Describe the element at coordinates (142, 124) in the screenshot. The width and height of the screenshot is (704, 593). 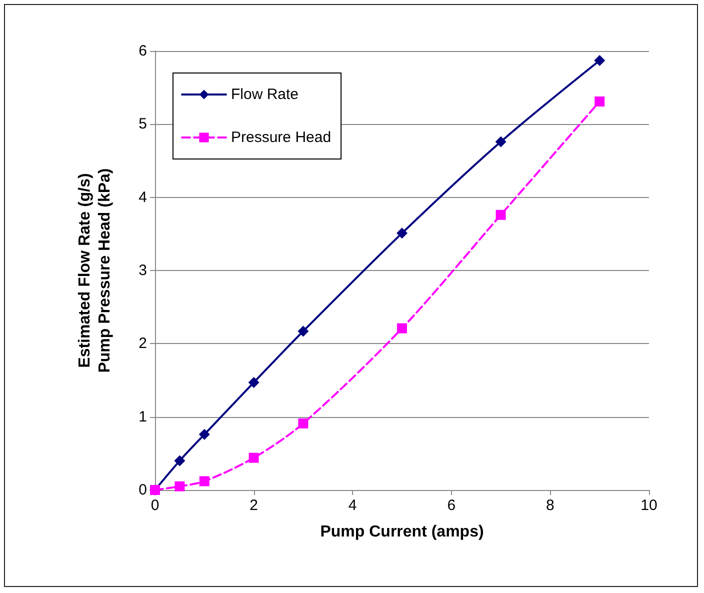
I see `y-tick-label: 5` at that location.